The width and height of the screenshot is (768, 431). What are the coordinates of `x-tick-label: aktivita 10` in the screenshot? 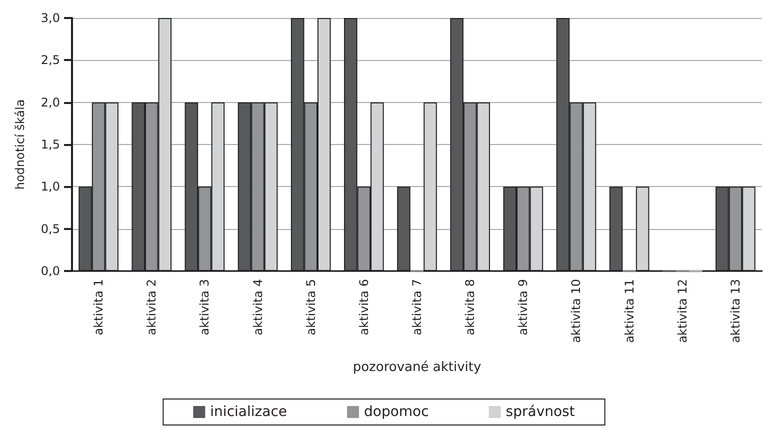 It's located at (576, 311).